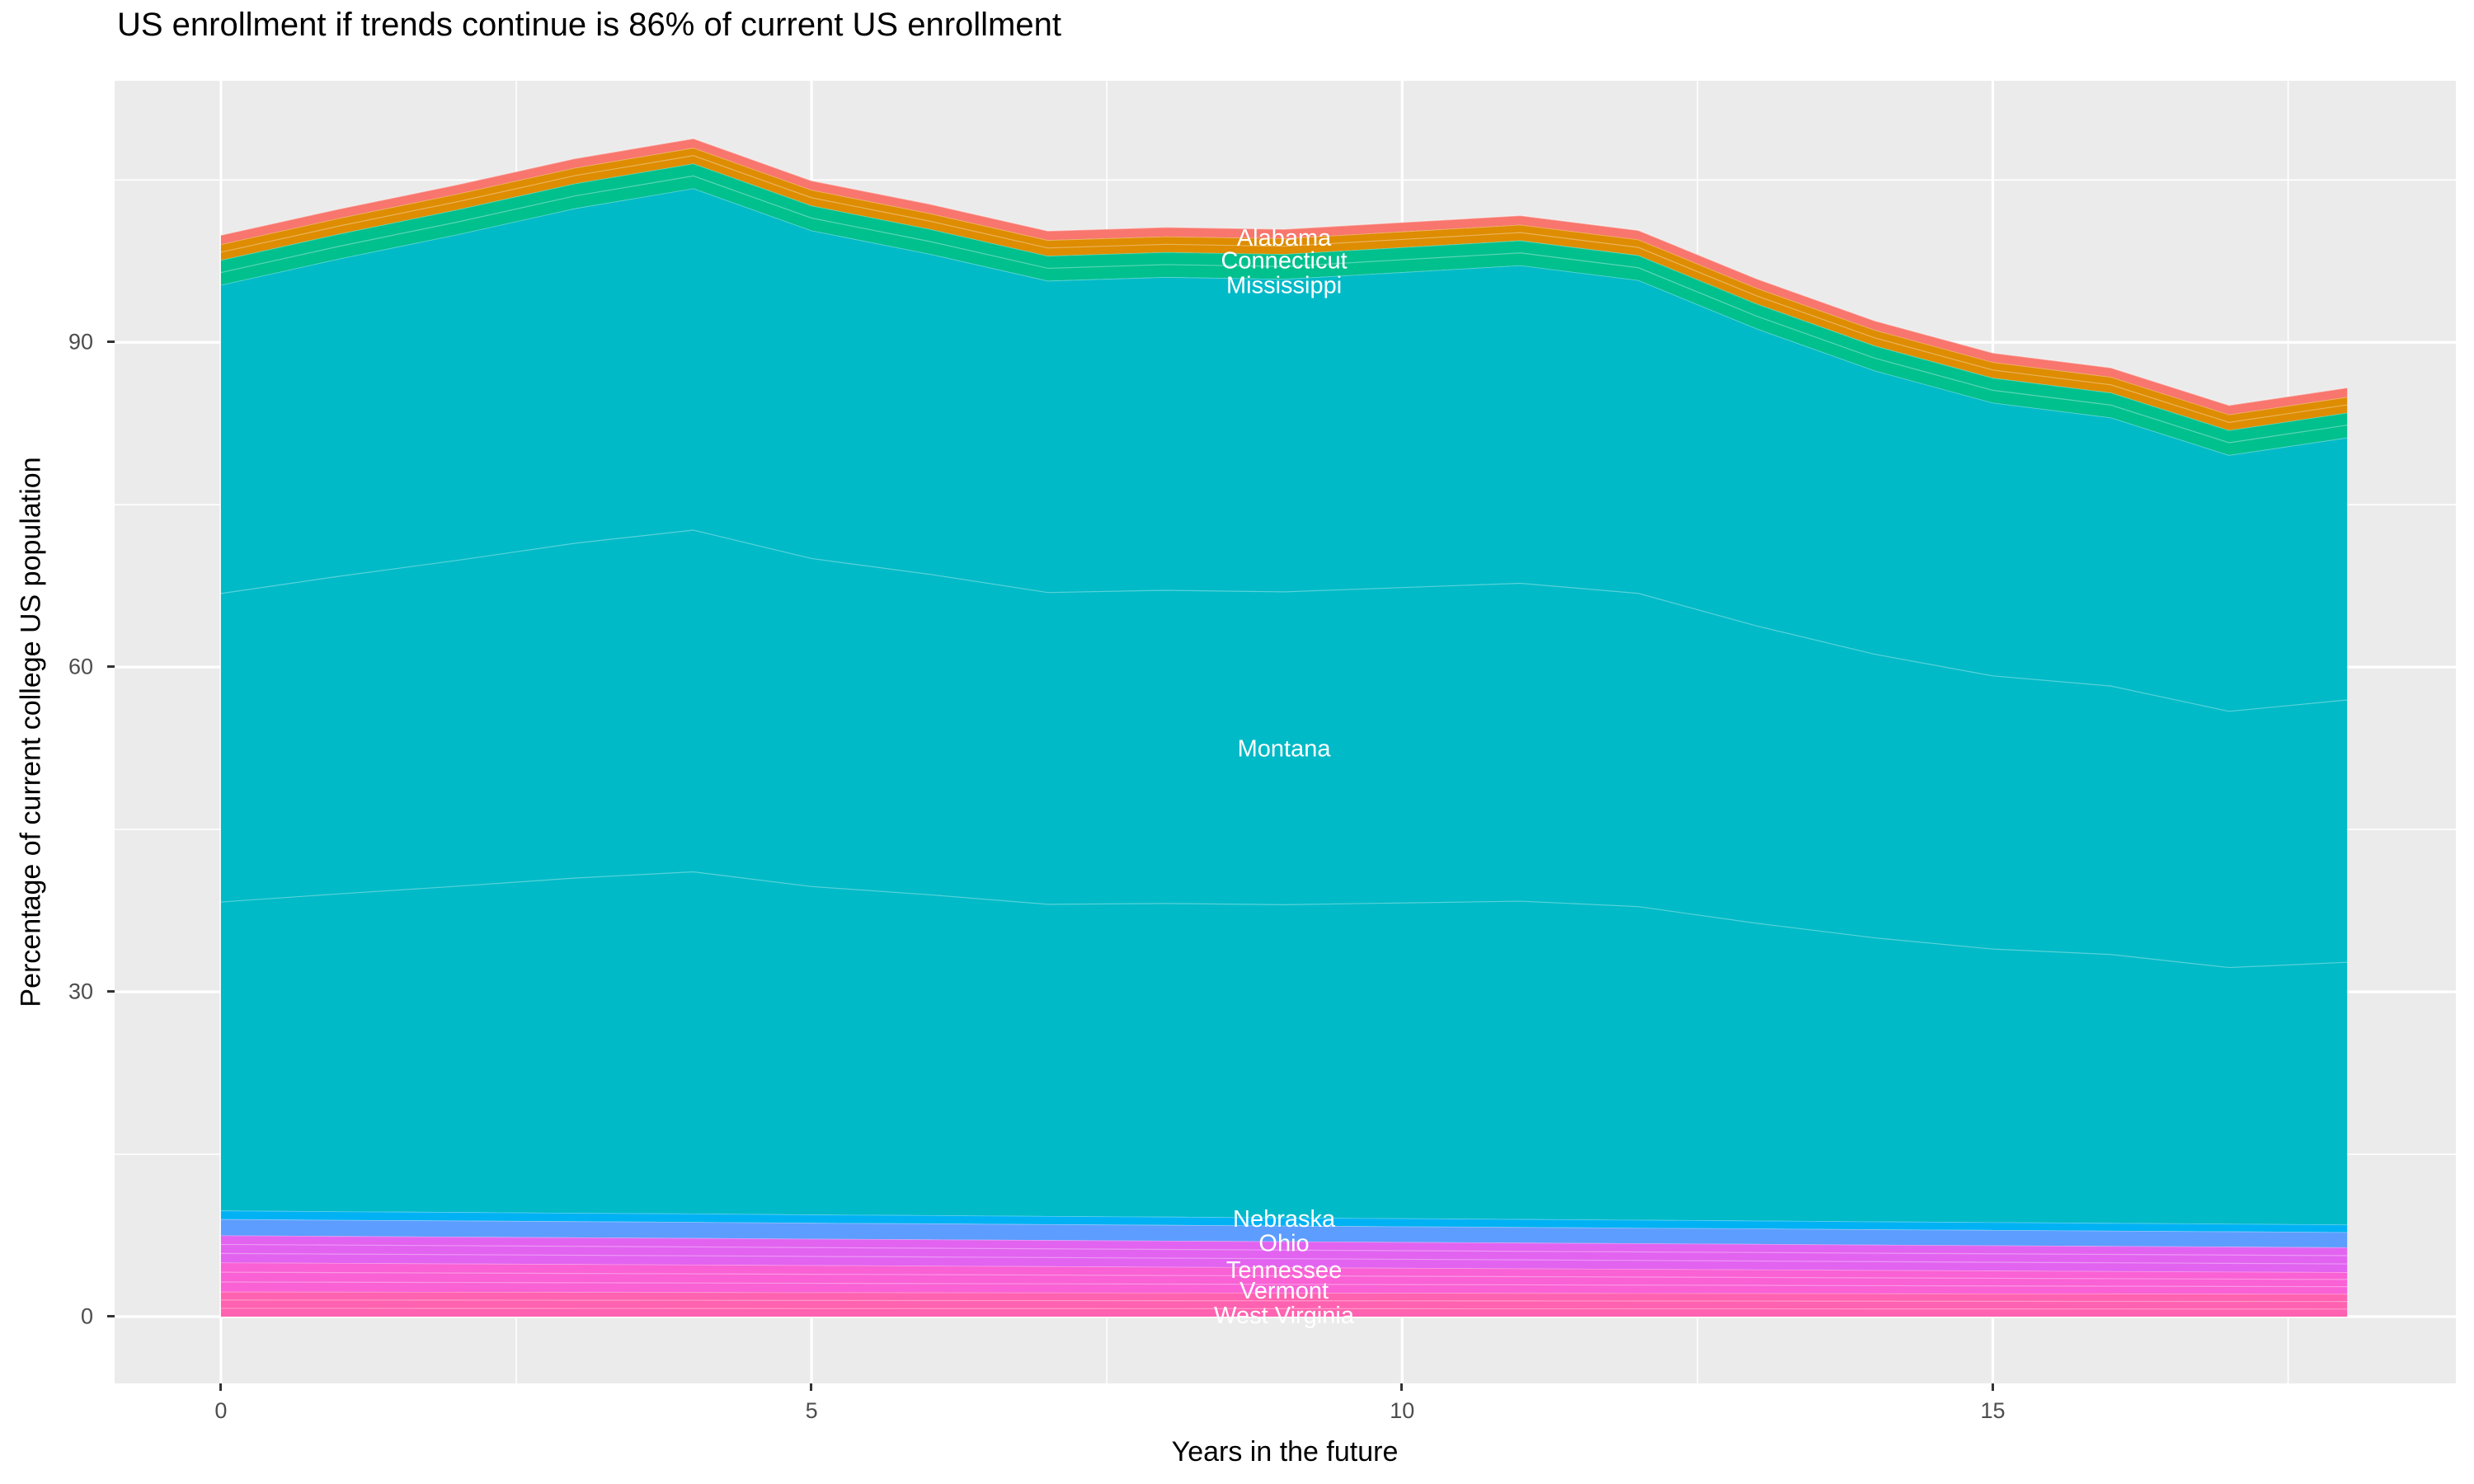  I want to click on state-area-west-virginia, so click(1284, 1304).